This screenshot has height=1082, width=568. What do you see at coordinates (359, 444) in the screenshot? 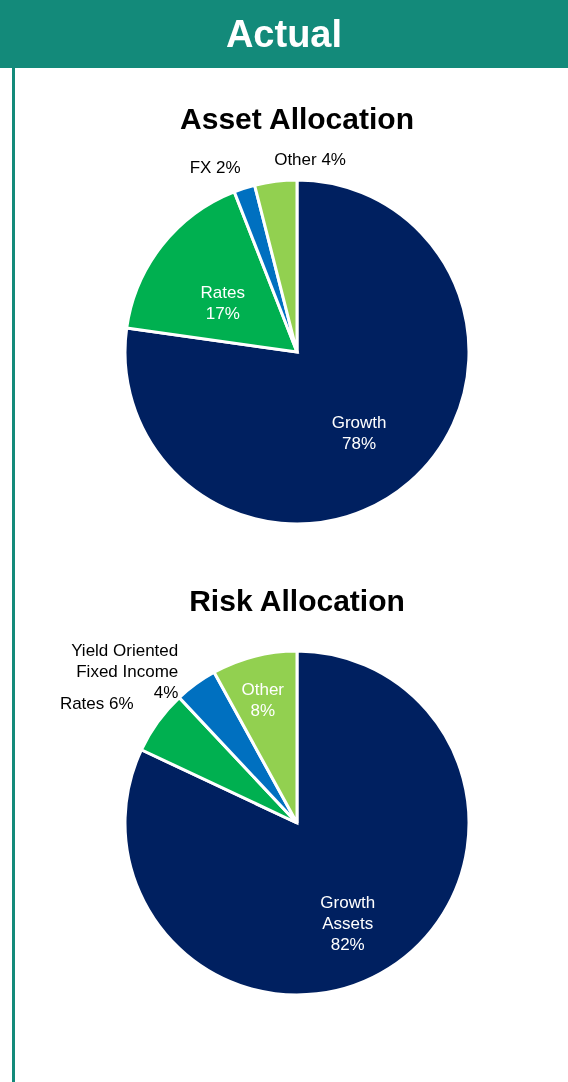
I see `data-label: 78%` at bounding box center [359, 444].